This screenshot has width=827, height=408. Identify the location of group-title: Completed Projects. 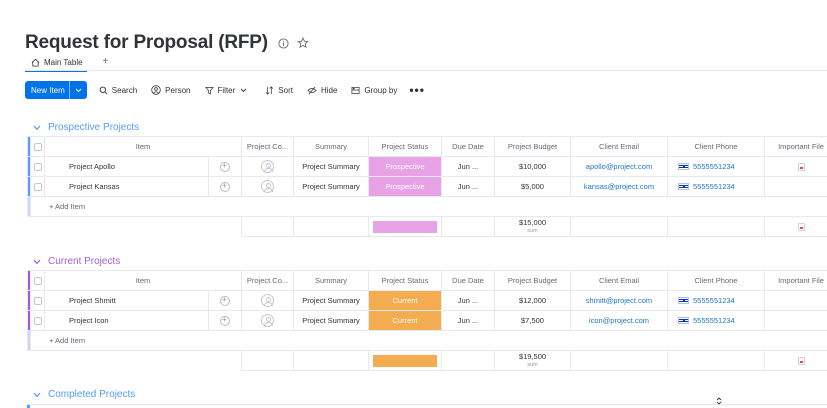
(92, 394).